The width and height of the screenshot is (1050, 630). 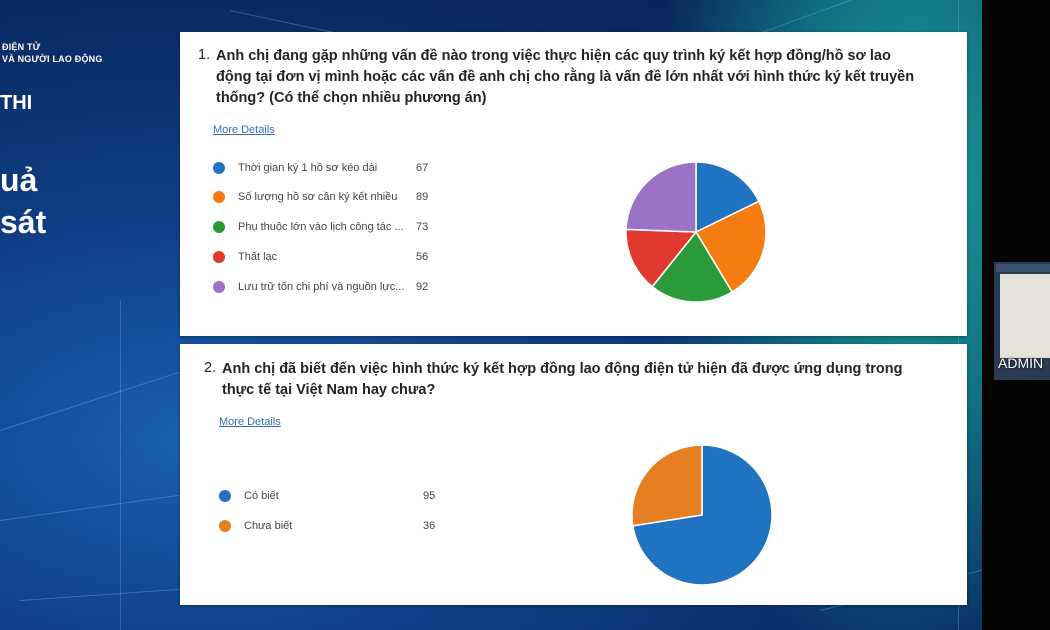 What do you see at coordinates (308, 168) in the screenshot?
I see `legend-label: Thời gian ký 1 hồ sơ kéo dài` at bounding box center [308, 168].